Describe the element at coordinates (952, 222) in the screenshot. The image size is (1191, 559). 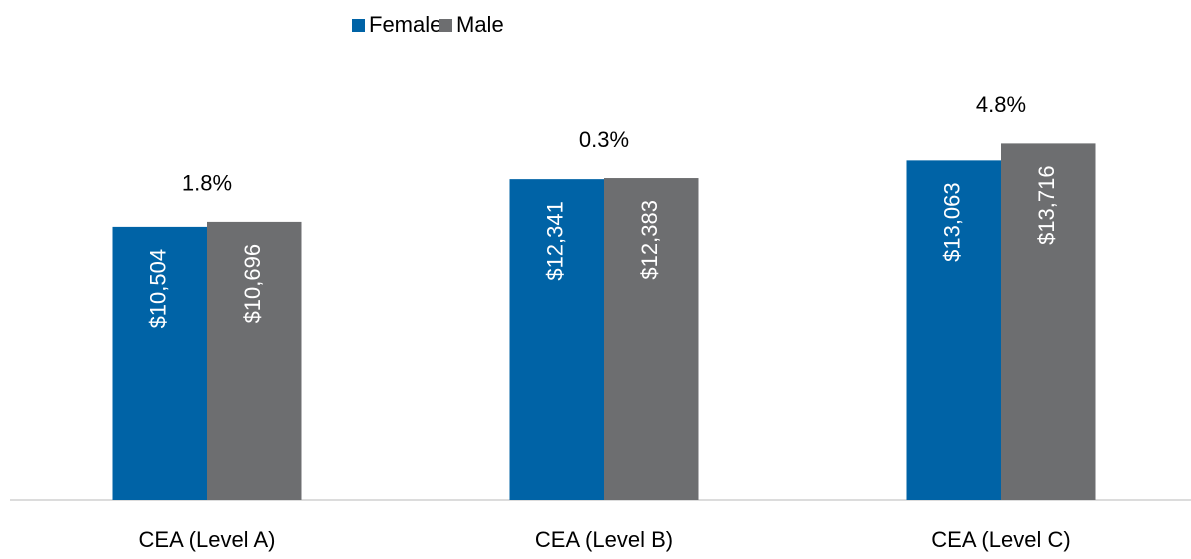
I see `value-label: $13,063` at that location.